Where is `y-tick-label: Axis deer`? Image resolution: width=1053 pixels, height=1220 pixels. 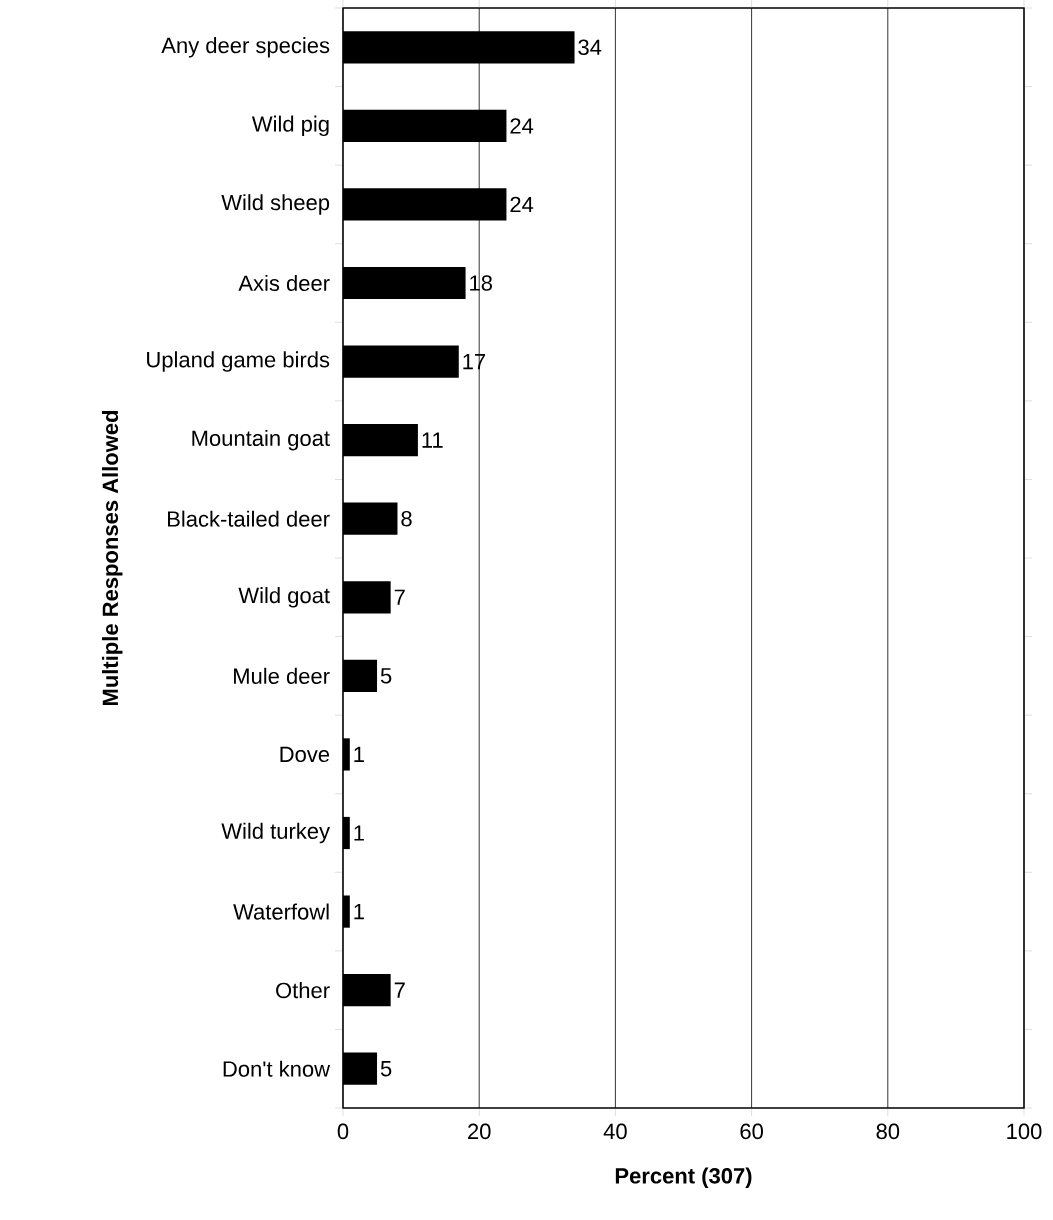 y-tick-label: Axis deer is located at coordinates (284, 283).